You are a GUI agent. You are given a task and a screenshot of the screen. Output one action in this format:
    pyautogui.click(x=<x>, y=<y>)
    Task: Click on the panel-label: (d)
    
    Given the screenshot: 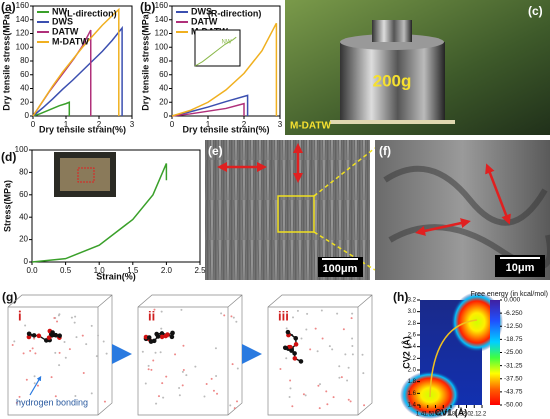 What is the action you would take?
    pyautogui.click(x=8, y=157)
    